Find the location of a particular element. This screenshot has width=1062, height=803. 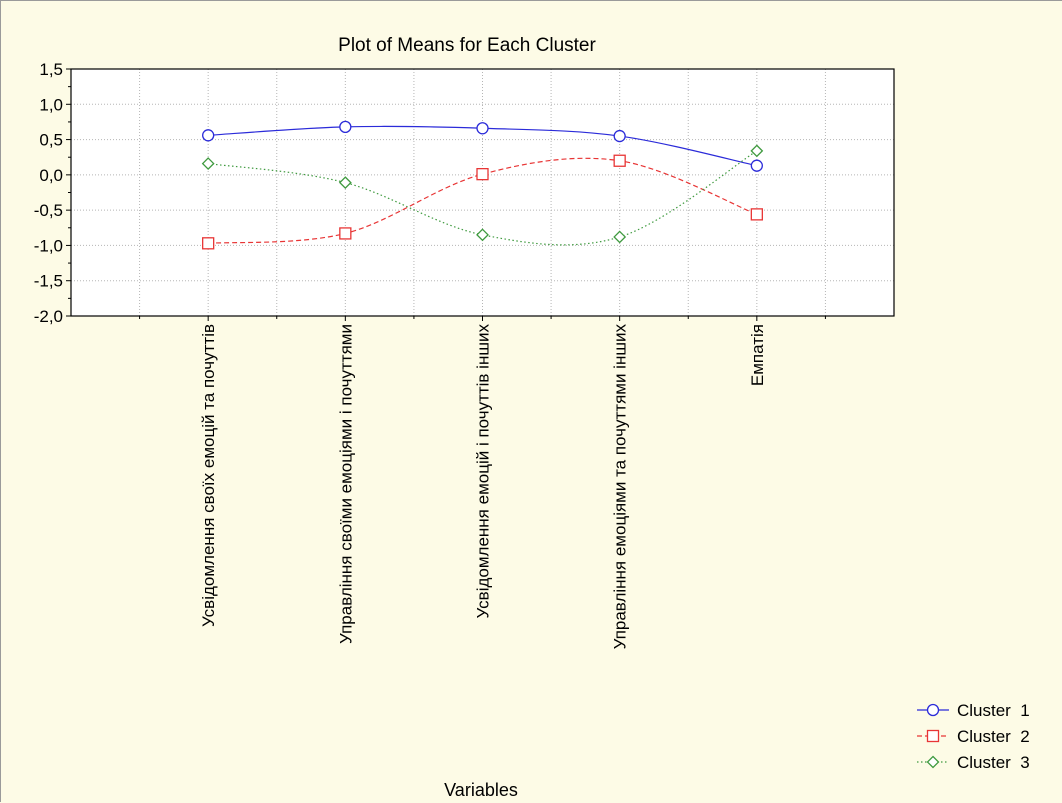

legend-item: Cluster 3 is located at coordinates (973, 762).